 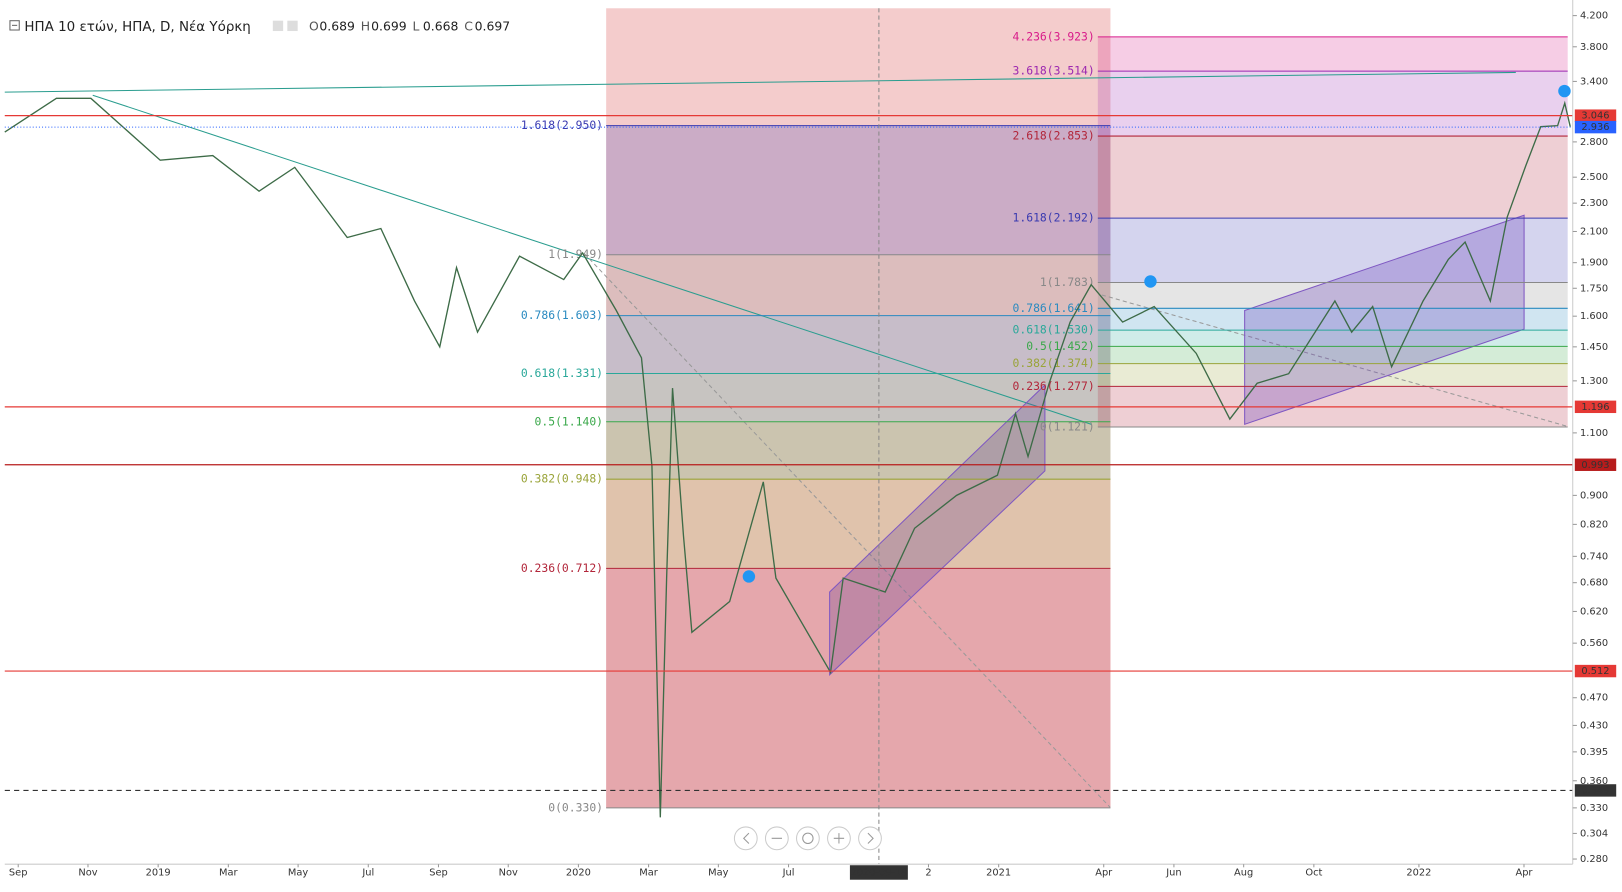 I want to click on y-tick-label: 4.200, so click(x=1594, y=16).